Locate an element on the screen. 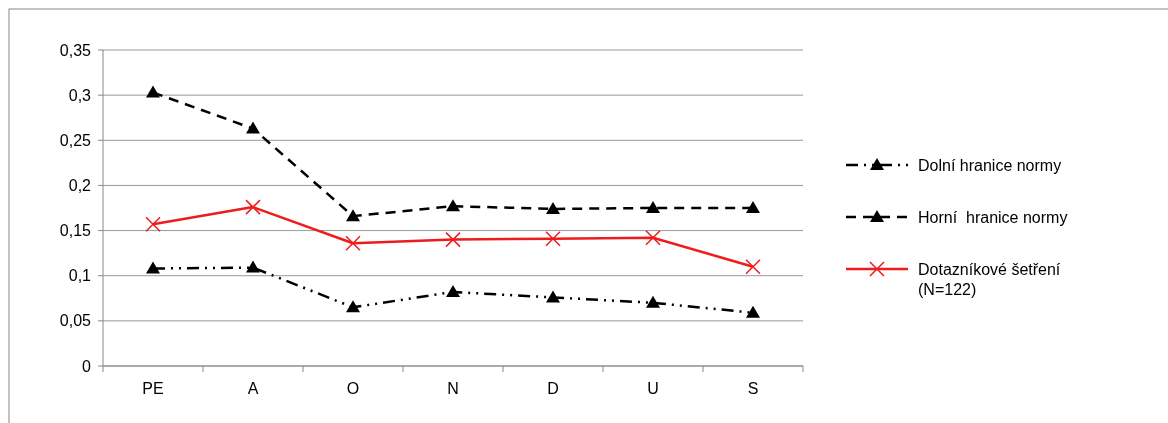  x-tick-label: D is located at coordinates (553, 388).